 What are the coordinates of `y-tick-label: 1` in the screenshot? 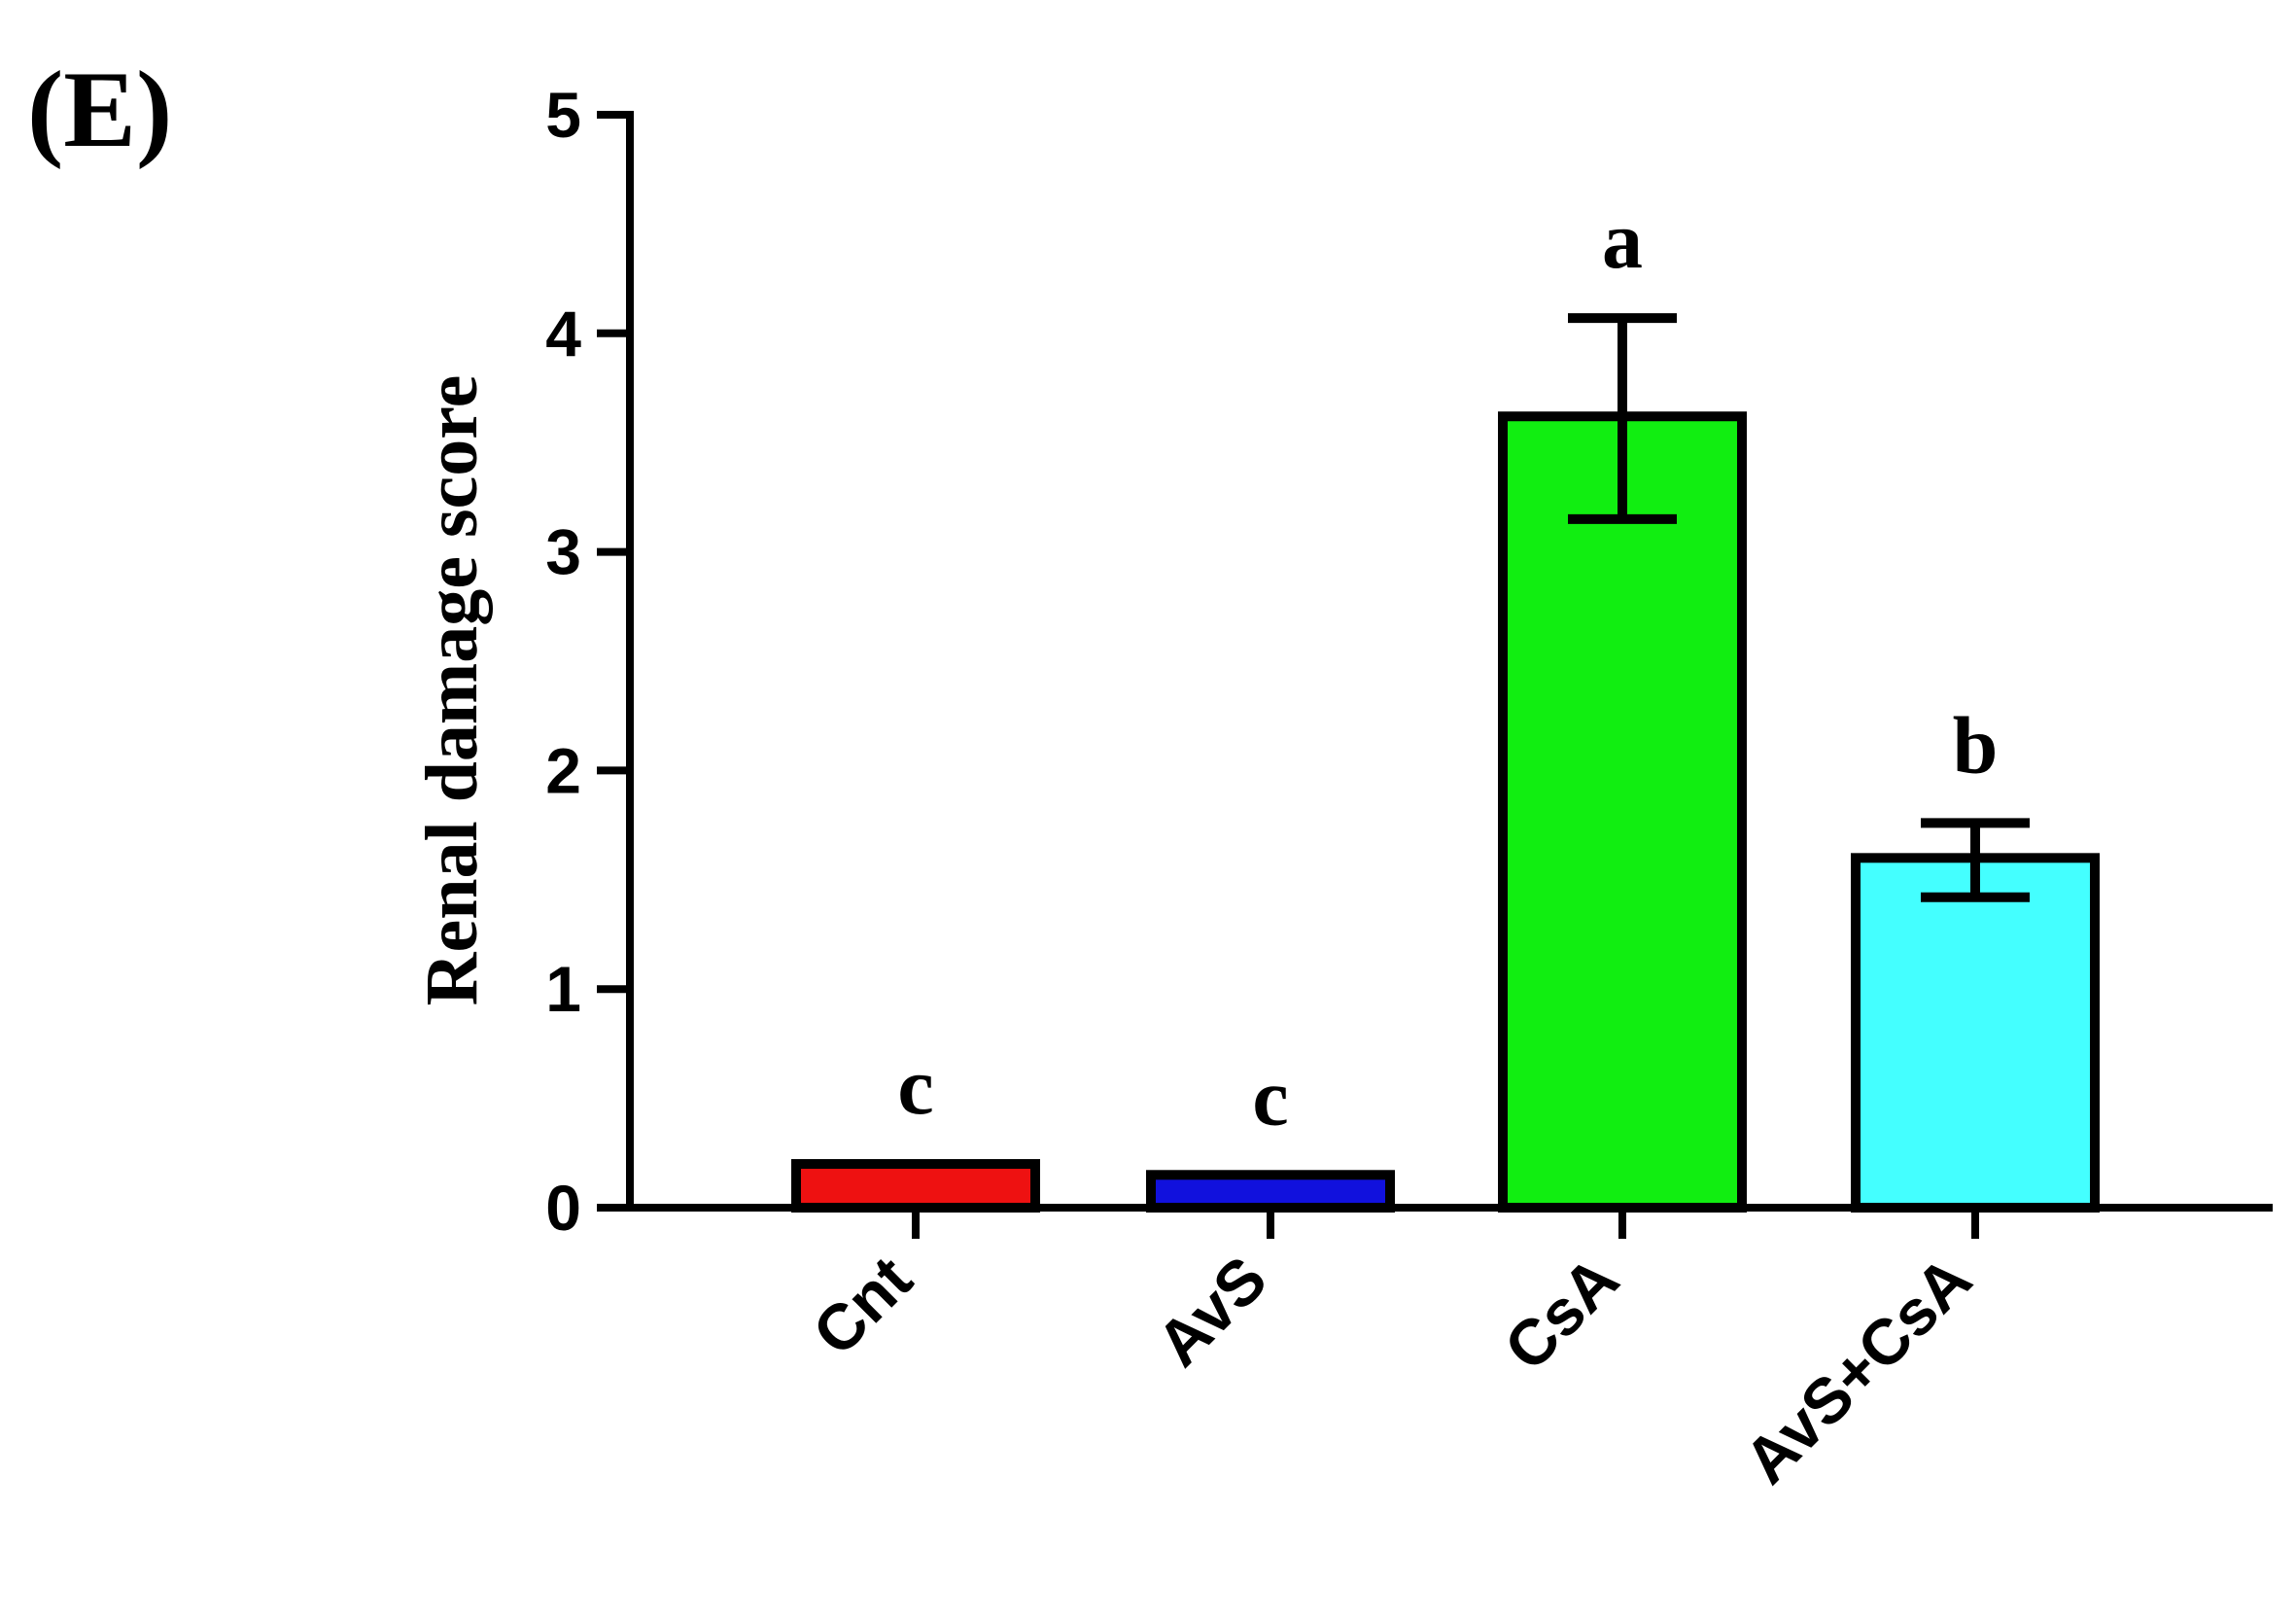 It's located at (563, 989).